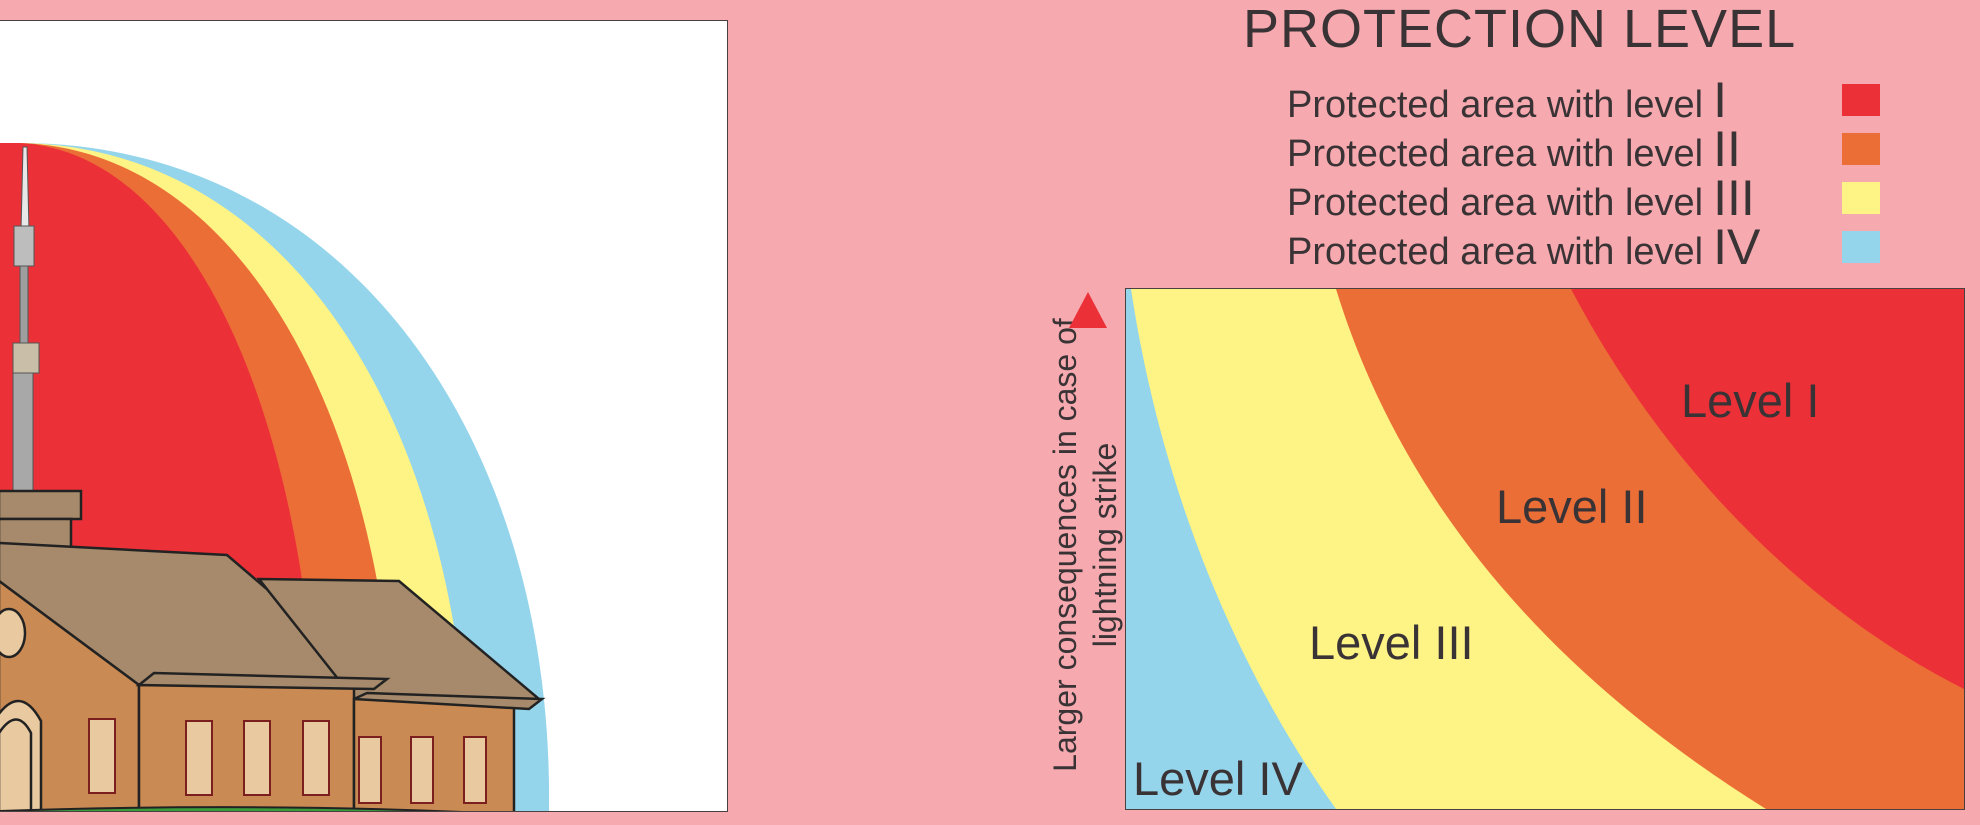 Image resolution: width=1980 pixels, height=825 pixels. I want to click on legend-swatch-level-i, so click(1861, 100).